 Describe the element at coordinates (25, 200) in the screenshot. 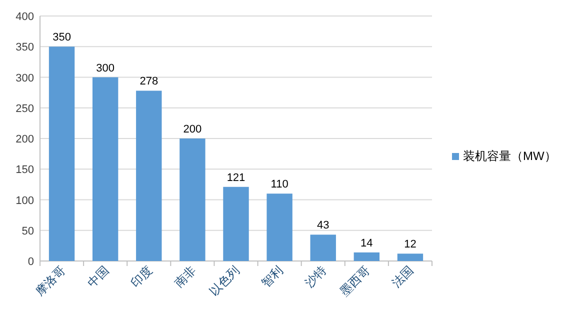

I see `y-tick-label: 100` at that location.